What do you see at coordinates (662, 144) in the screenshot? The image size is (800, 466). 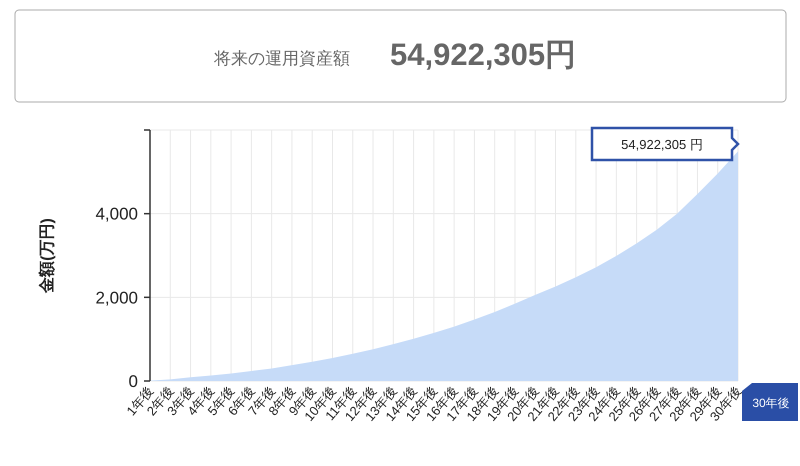 I see `annotation: 54,922,305 円` at bounding box center [662, 144].